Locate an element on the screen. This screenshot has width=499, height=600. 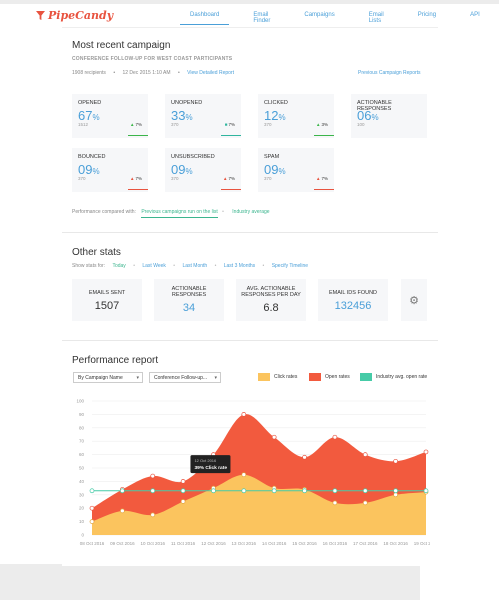
y-tick-label: 30 is located at coordinates (82, 494).